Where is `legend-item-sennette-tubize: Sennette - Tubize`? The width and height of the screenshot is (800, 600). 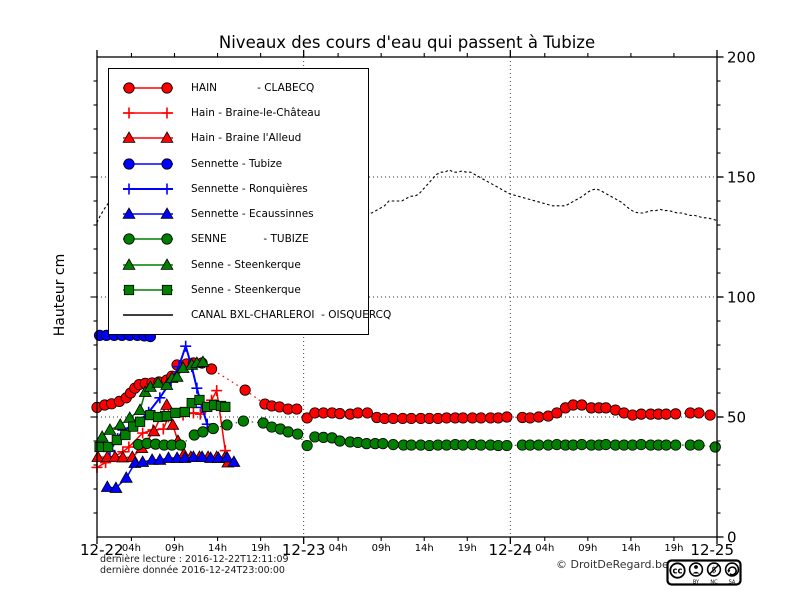
legend-item-sennette-tubize: Sennette - Tubize is located at coordinates (243, 164).